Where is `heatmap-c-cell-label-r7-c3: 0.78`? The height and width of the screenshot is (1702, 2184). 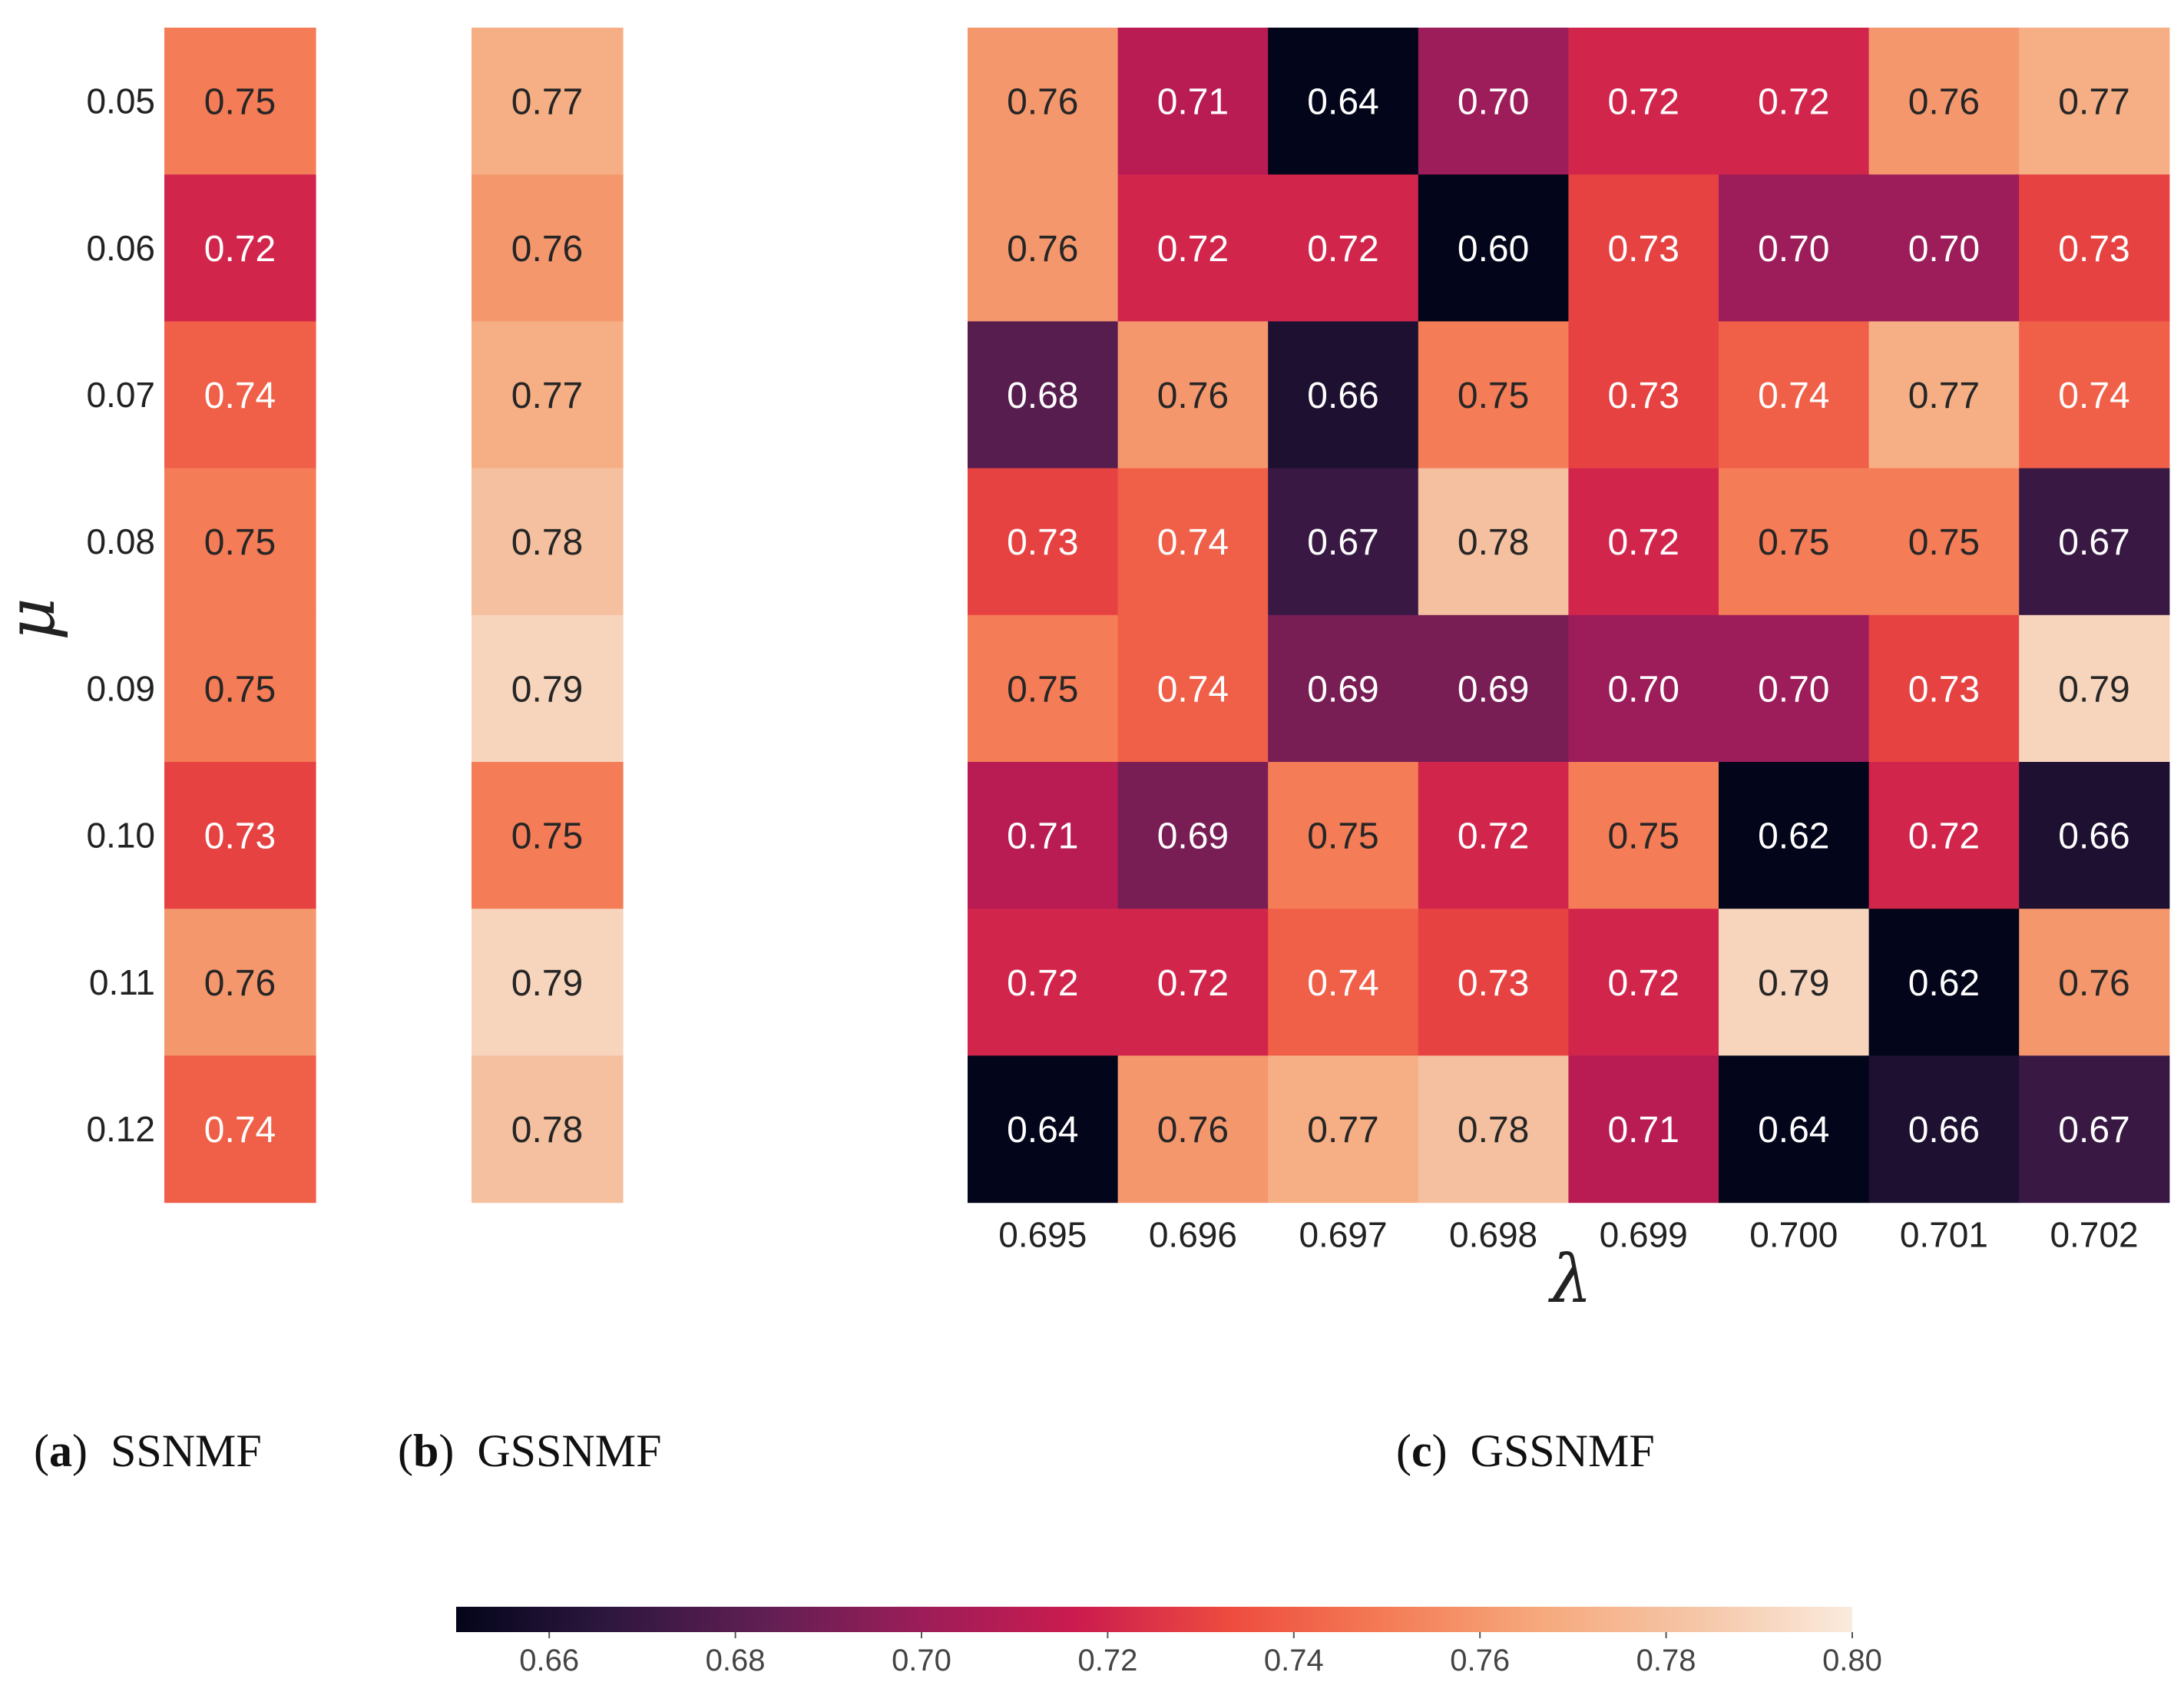
heatmap-c-cell-label-r7-c3: 0.78 is located at coordinates (1493, 1131).